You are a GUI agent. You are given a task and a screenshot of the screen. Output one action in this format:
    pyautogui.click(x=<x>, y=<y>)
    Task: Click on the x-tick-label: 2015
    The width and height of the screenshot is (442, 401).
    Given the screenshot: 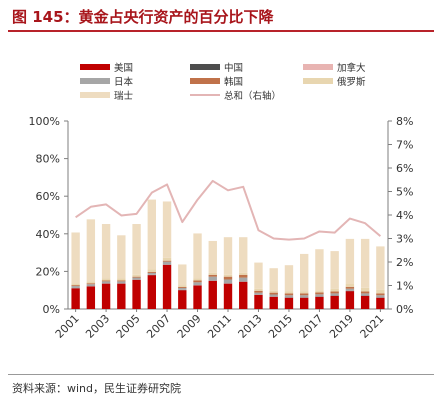 What is the action you would take?
    pyautogui.click(x=280, y=326)
    